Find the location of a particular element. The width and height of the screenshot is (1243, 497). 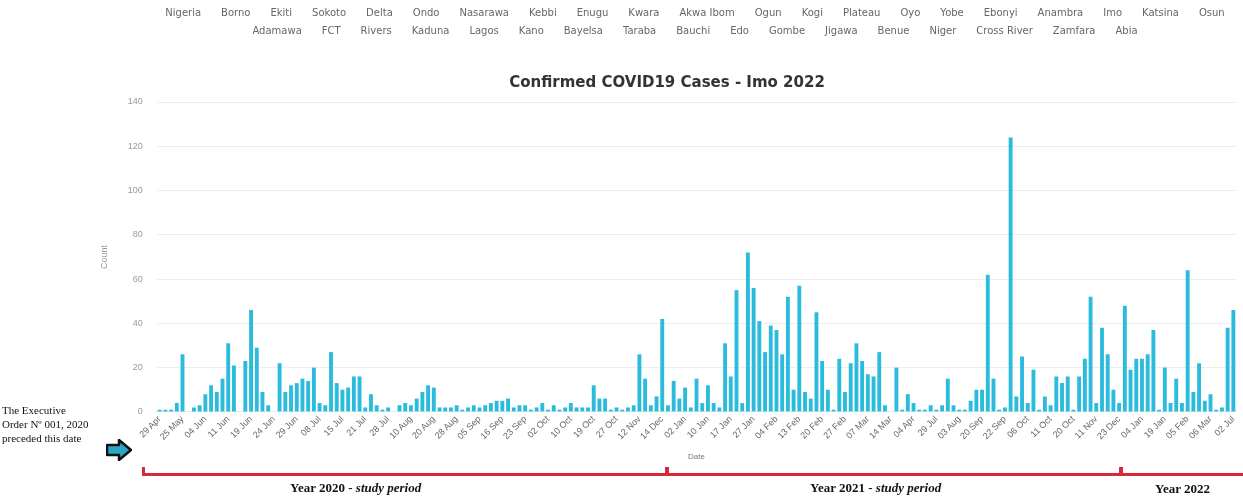

y-tick-label: 0 is located at coordinates (140, 411).